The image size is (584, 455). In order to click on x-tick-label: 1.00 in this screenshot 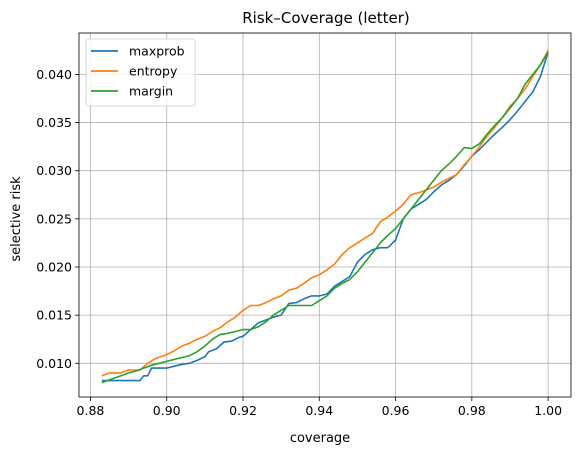, I will do `click(548, 410)`.